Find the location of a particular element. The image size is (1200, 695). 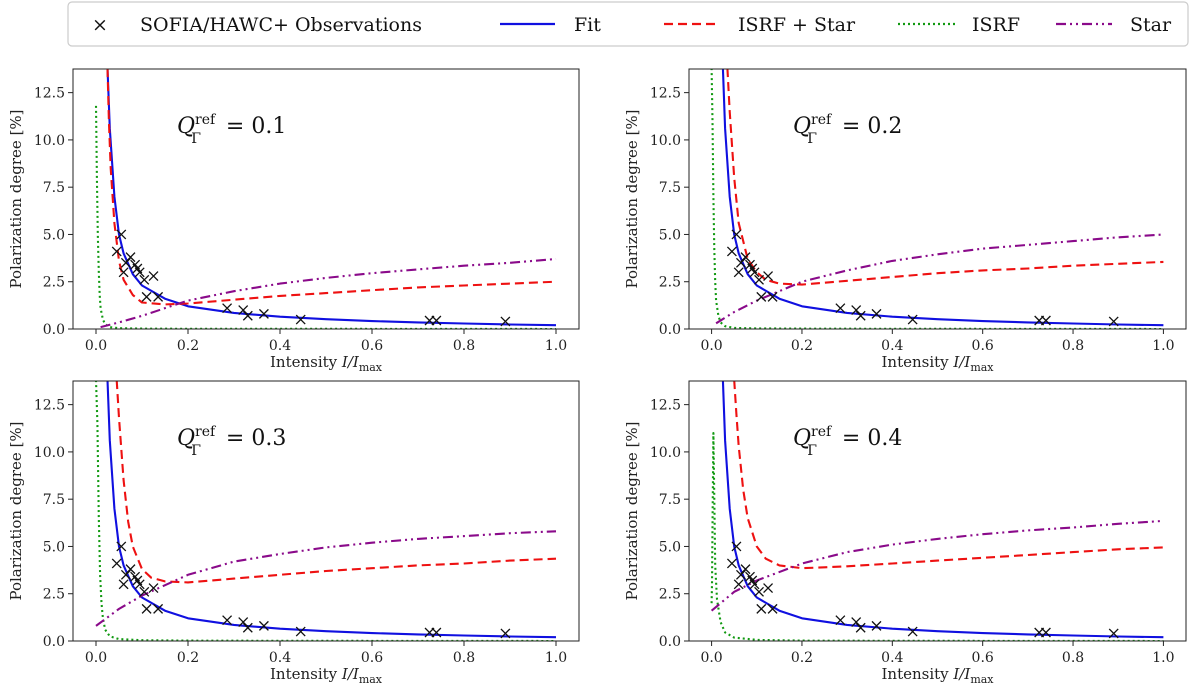

q-ref-annotation: Qref Γ = 0.1 is located at coordinates (231, 129).